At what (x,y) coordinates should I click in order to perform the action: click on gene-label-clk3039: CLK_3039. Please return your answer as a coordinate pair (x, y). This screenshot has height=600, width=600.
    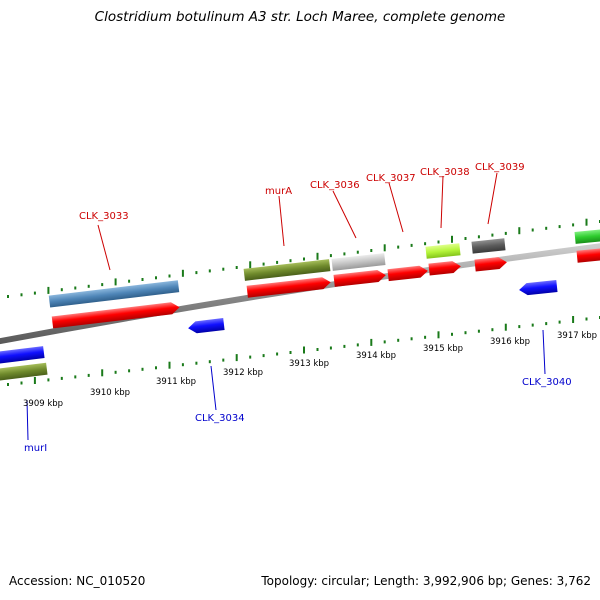
    Looking at the image, I should click on (500, 167).